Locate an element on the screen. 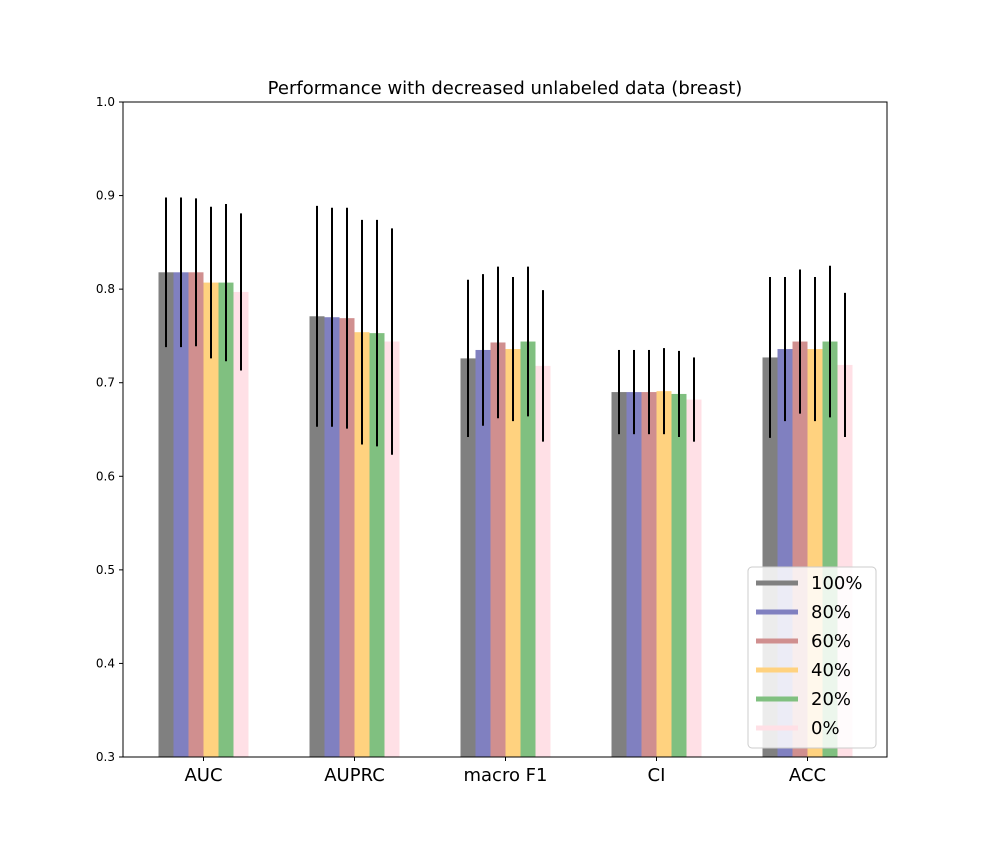  legend-label: 40% is located at coordinates (831, 670).